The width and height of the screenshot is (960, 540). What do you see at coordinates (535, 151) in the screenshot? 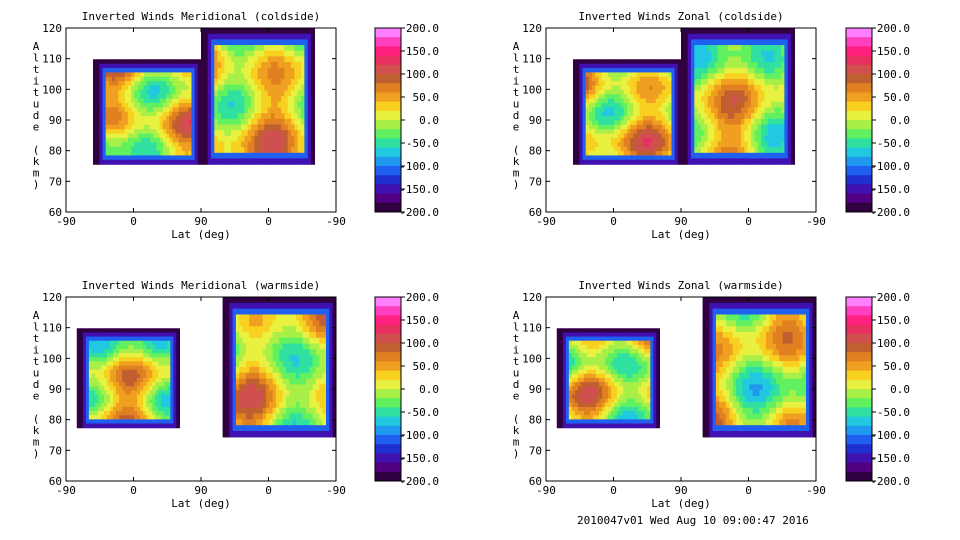
I see `y-tick-label: 80` at bounding box center [535, 151].